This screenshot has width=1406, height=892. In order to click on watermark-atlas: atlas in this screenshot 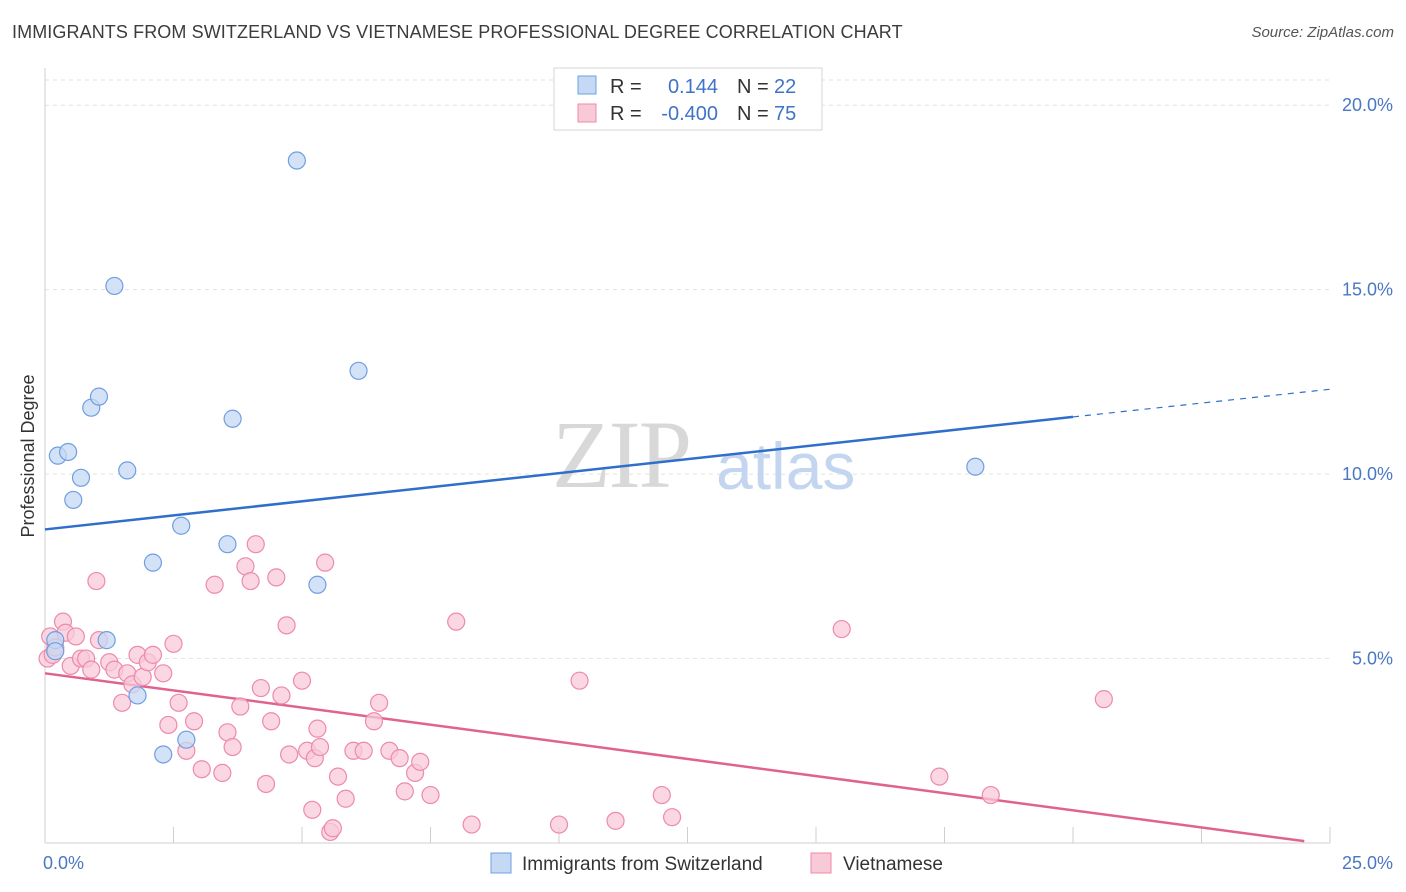, I will do `click(785, 466)`.